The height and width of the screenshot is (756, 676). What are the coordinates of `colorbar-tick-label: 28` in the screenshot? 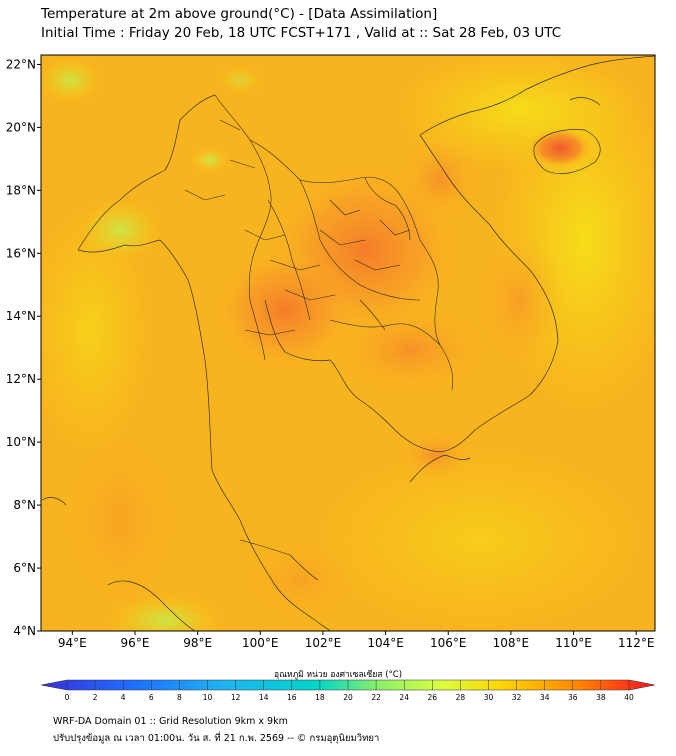 It's located at (461, 697).